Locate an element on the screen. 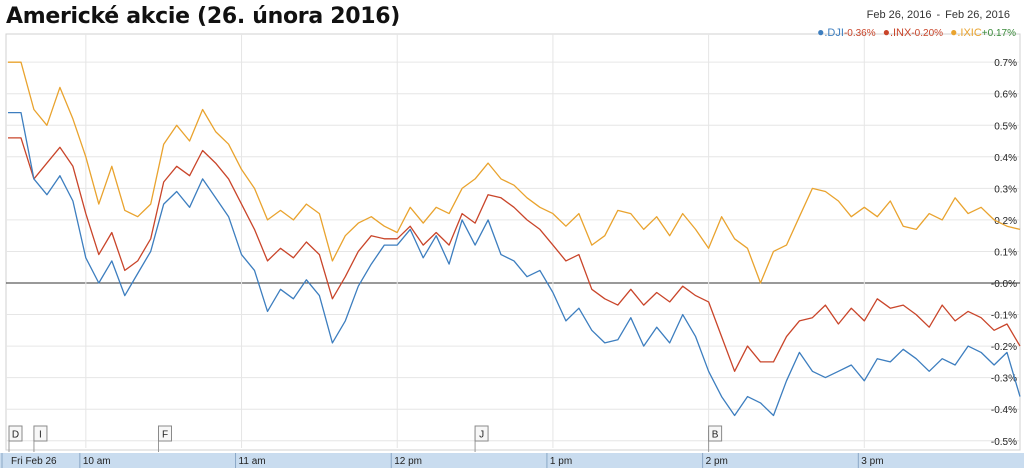 This screenshot has width=1024, height=470. y-tick-label: 0.6% is located at coordinates (1005, 95).